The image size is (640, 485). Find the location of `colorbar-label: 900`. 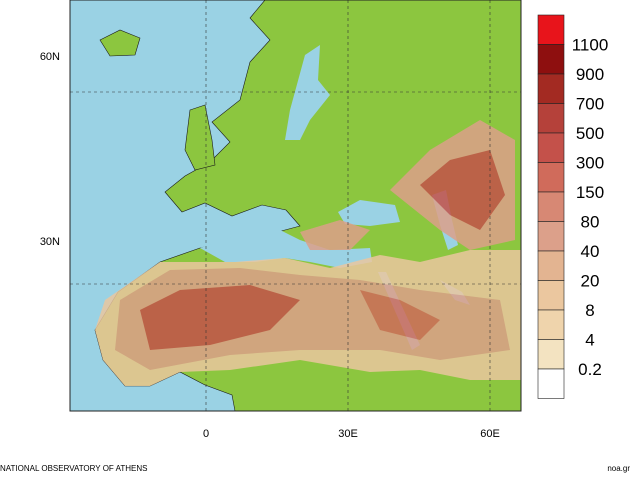

colorbar-label: 900 is located at coordinates (590, 74).